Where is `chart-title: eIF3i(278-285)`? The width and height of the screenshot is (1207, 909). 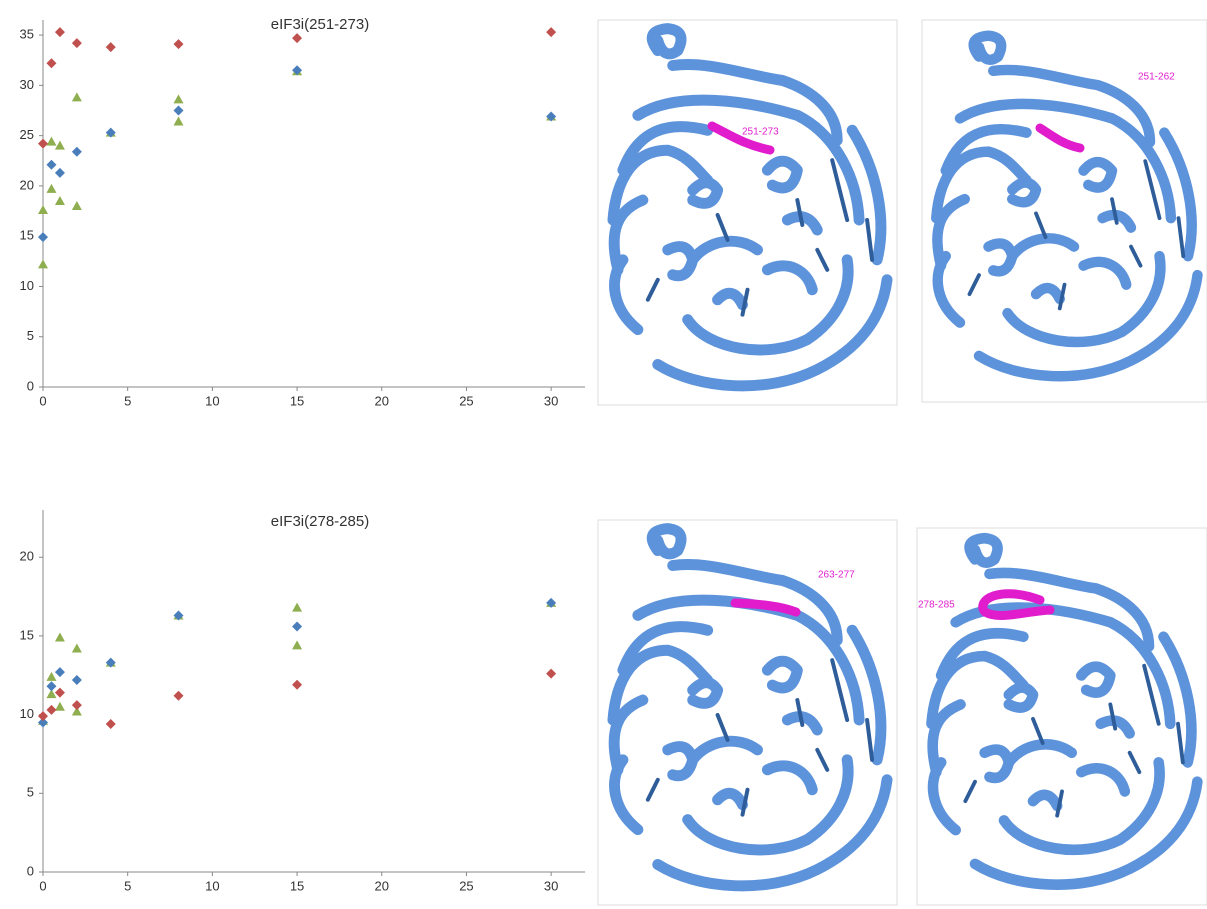 chart-title: eIF3i(278-285) is located at coordinates (320, 521).